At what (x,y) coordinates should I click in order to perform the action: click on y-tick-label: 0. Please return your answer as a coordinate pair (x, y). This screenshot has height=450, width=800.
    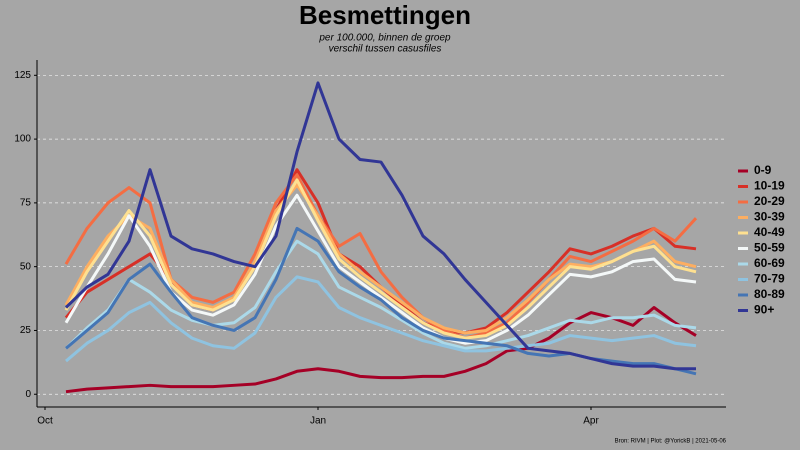
    Looking at the image, I should click on (28, 394).